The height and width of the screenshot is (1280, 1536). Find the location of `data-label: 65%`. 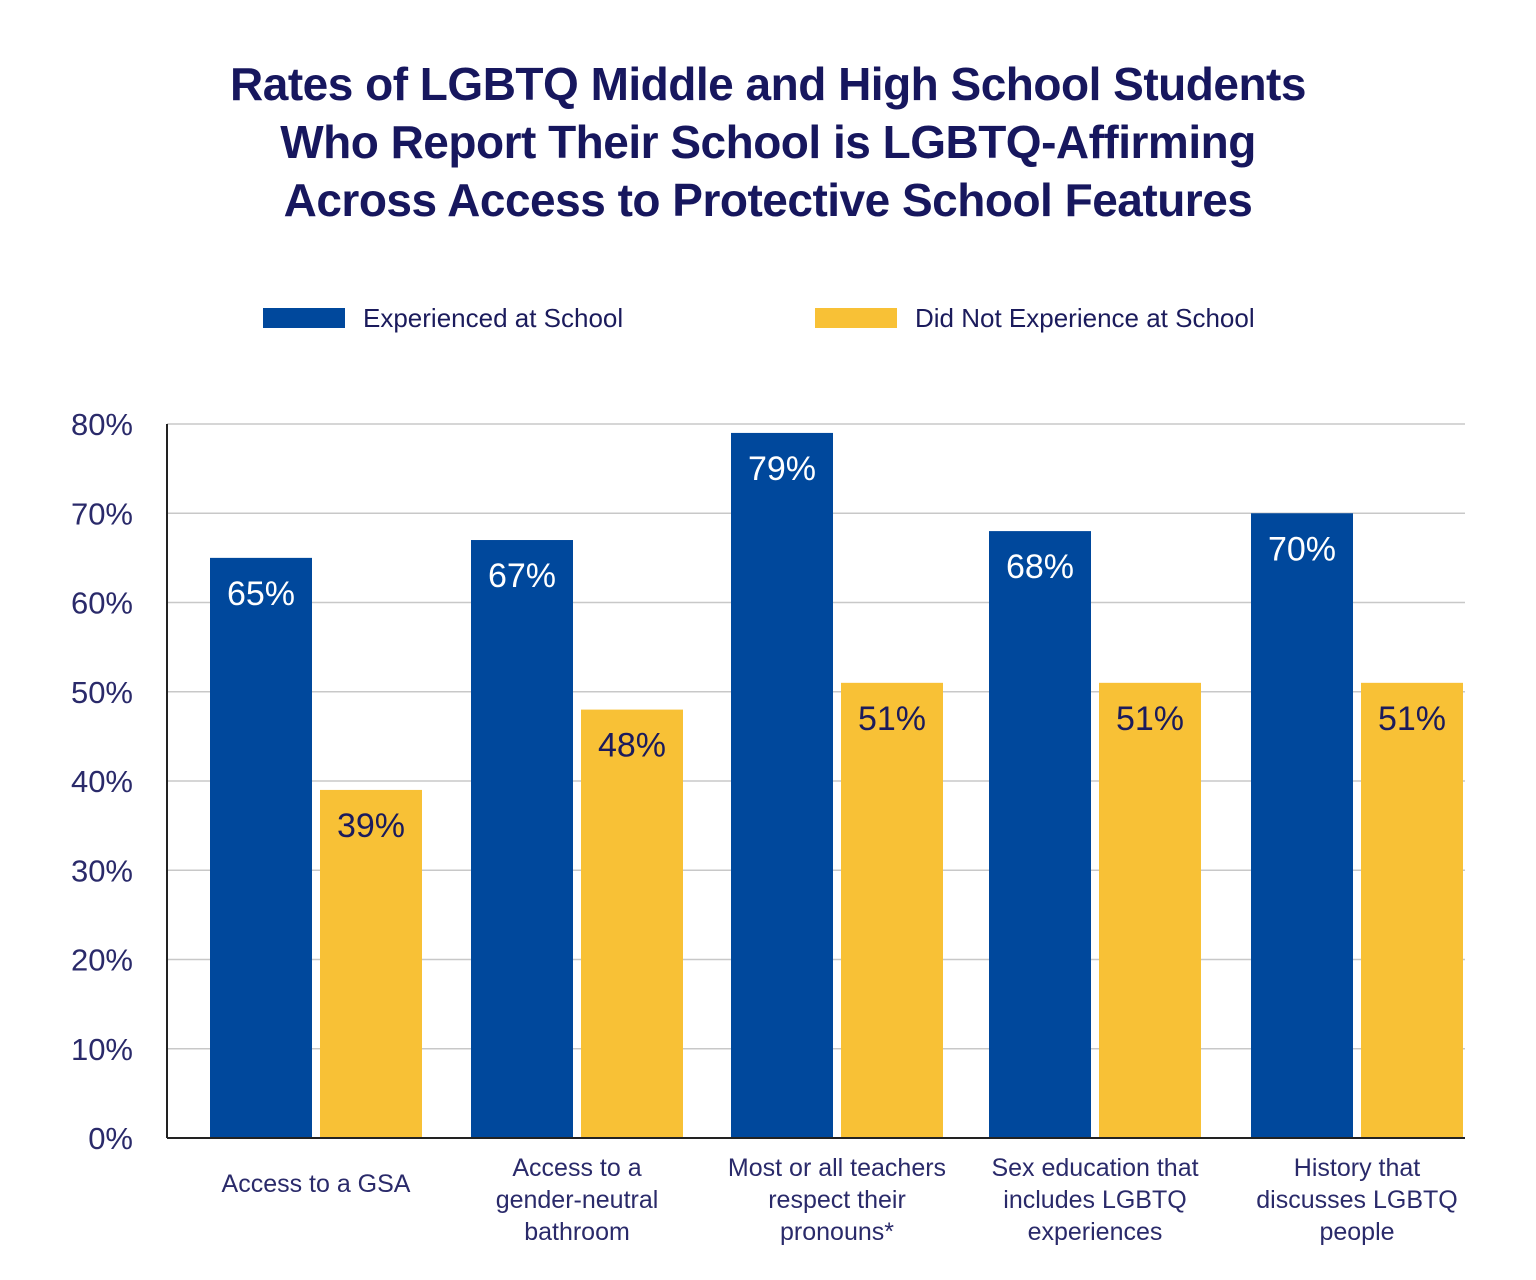

data-label: 65% is located at coordinates (261, 594).